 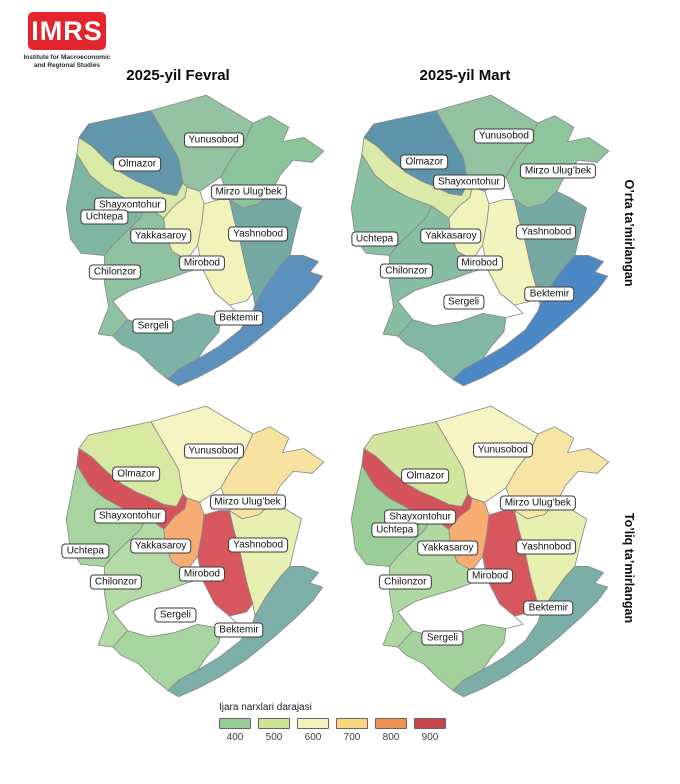 I want to click on legend-item: 500, so click(x=274, y=730).